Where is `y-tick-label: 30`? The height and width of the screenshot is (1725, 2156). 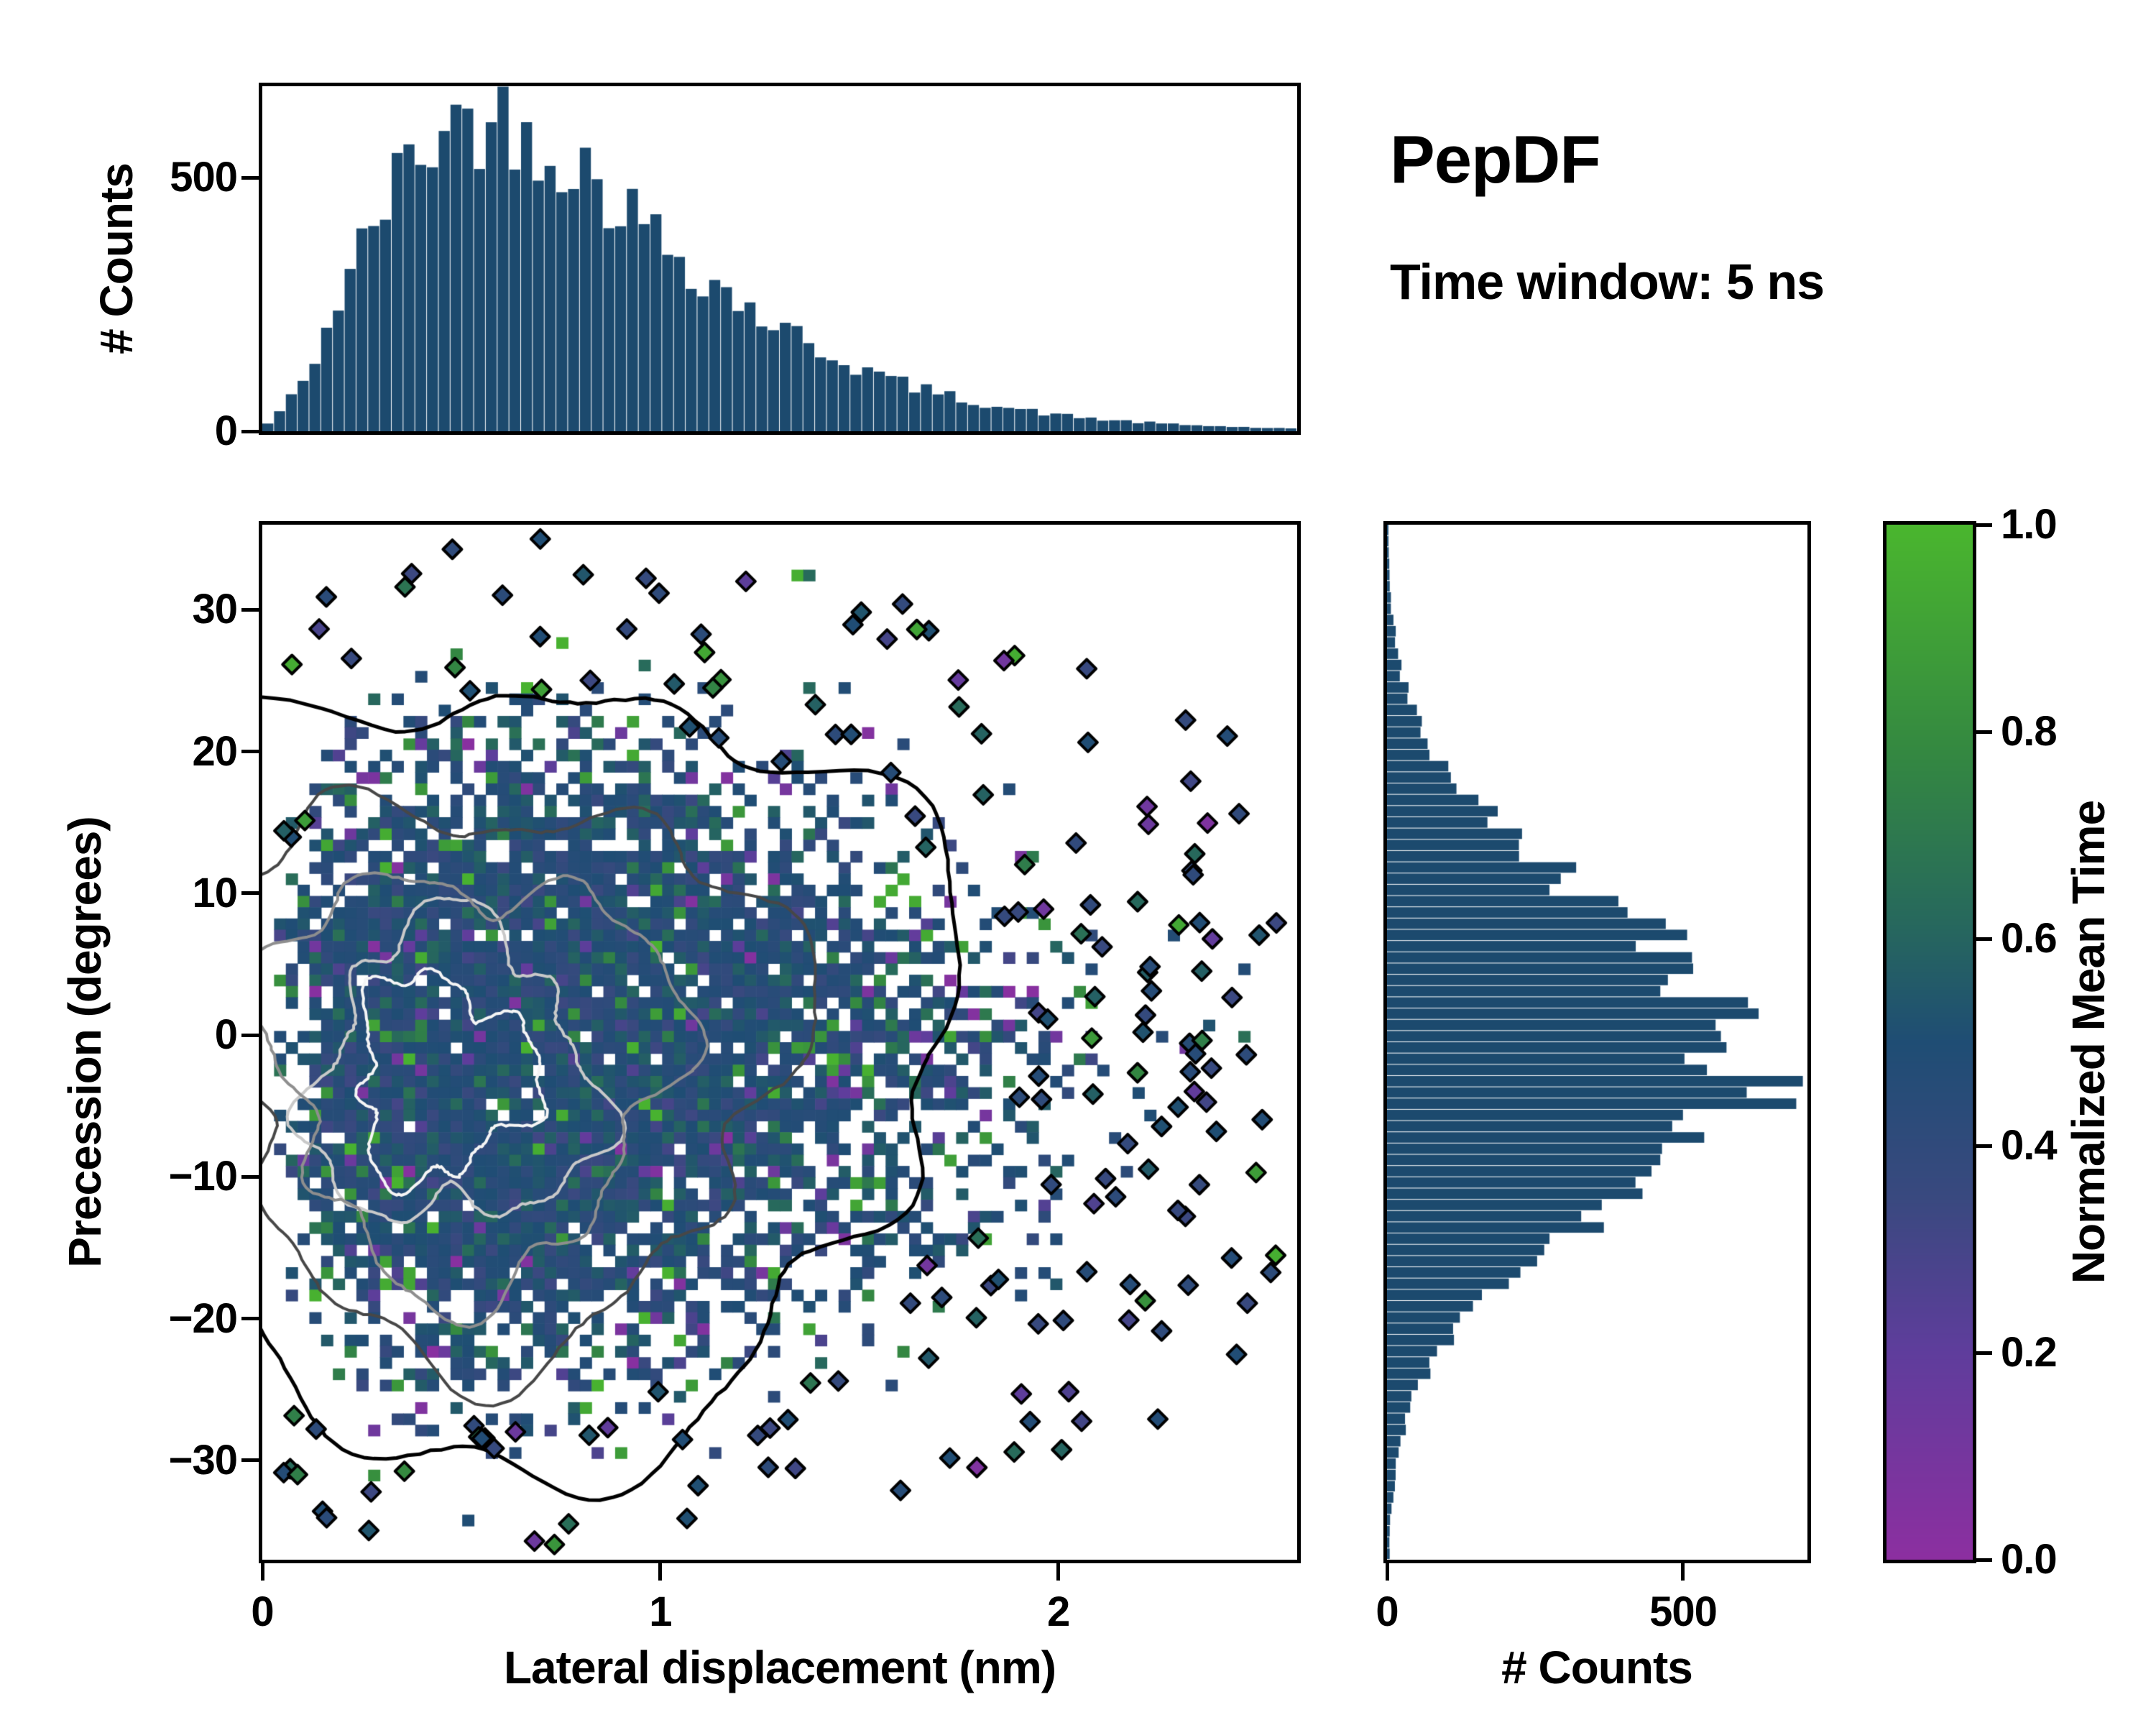
y-tick-label: 30 is located at coordinates (215, 609).